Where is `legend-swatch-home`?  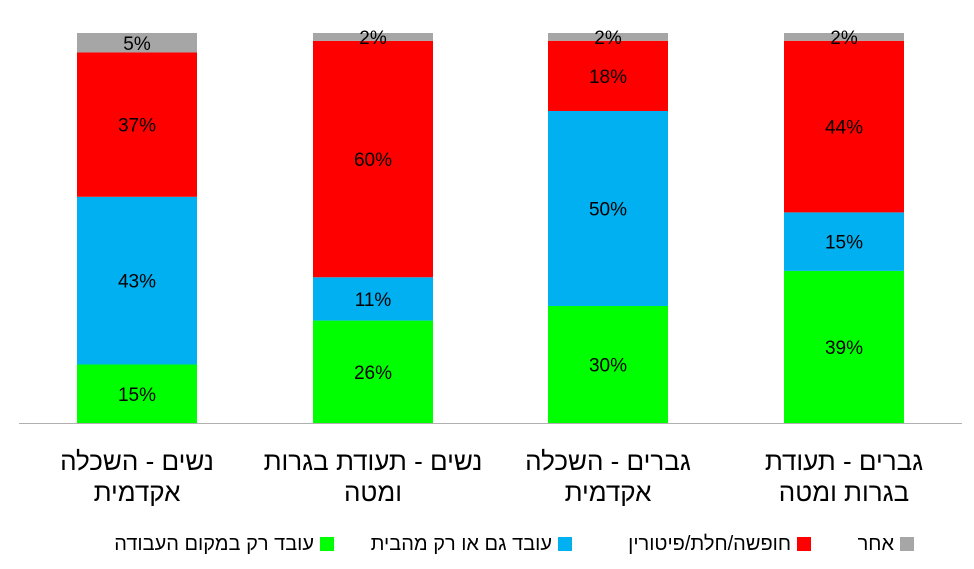 legend-swatch-home is located at coordinates (565, 544).